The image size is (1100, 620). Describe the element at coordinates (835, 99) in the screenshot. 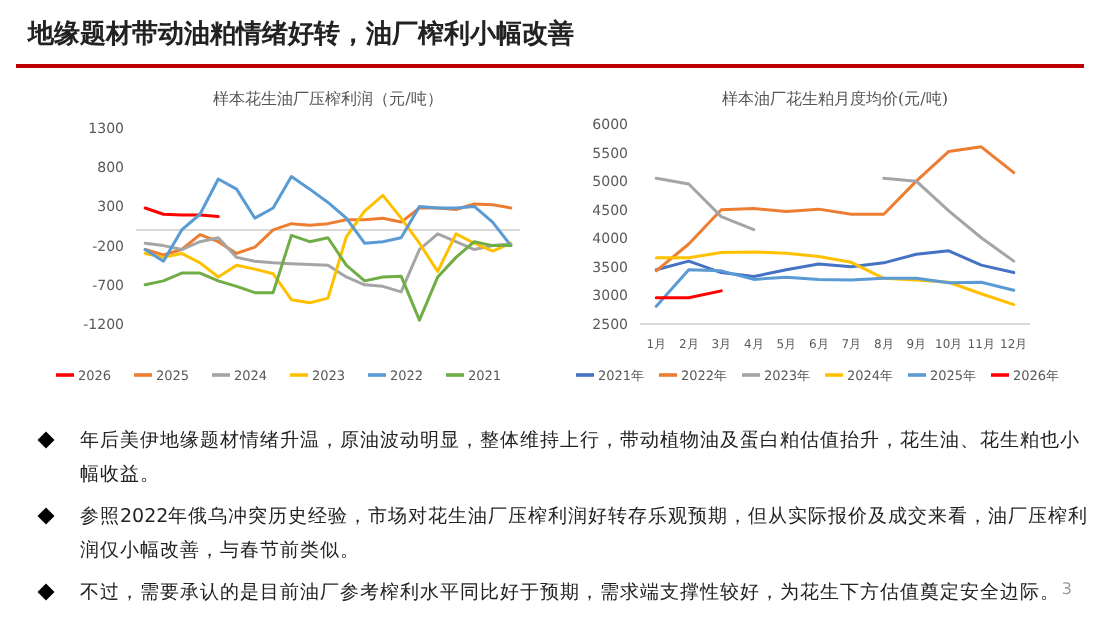

I see `chart-title: 样本油厂花生粕月度均价(元/吨)` at that location.